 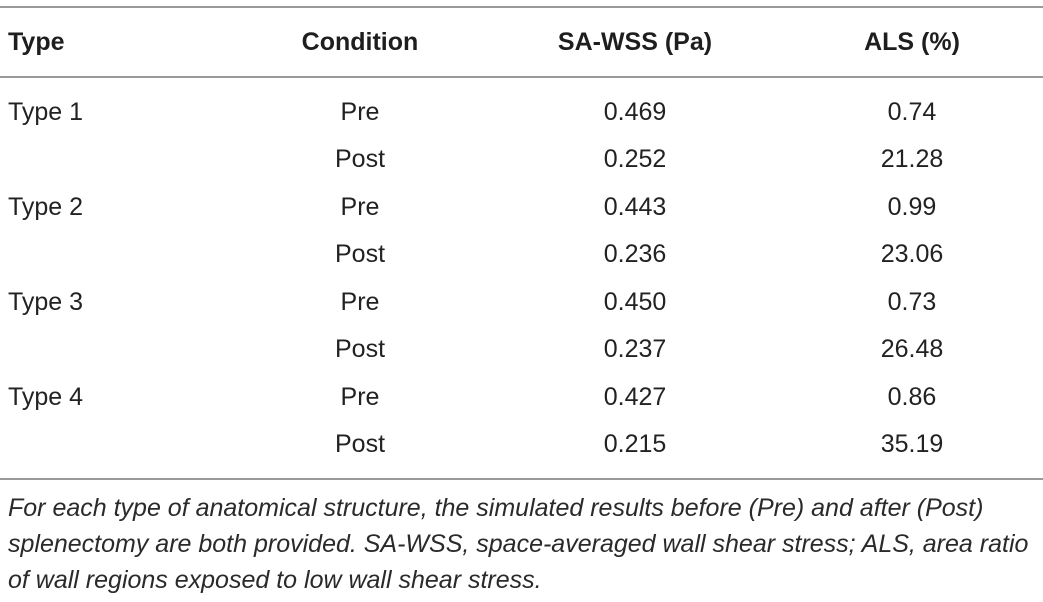 What do you see at coordinates (912, 397) in the screenshot?
I see `cell-als: 0.86` at bounding box center [912, 397].